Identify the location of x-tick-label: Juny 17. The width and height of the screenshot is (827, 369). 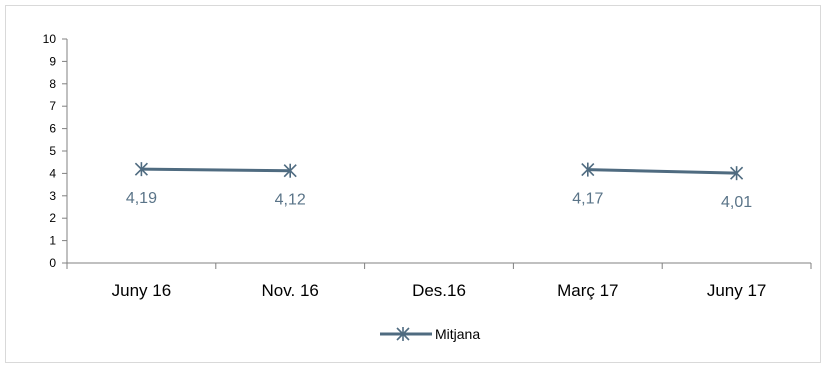
(737, 290).